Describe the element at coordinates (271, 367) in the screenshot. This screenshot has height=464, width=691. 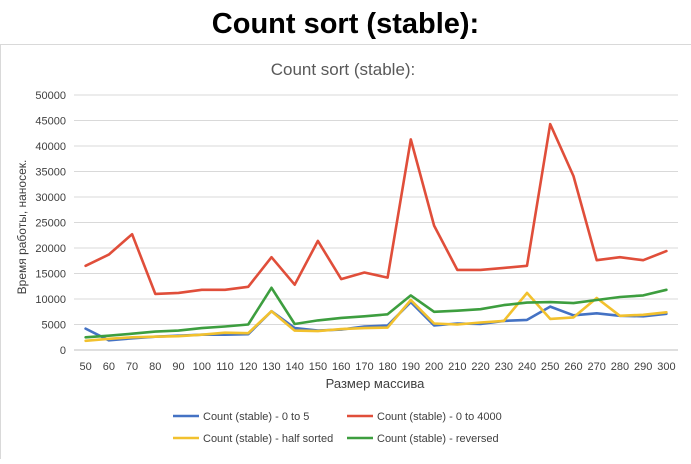
I see `x-tick-label: 130` at that location.